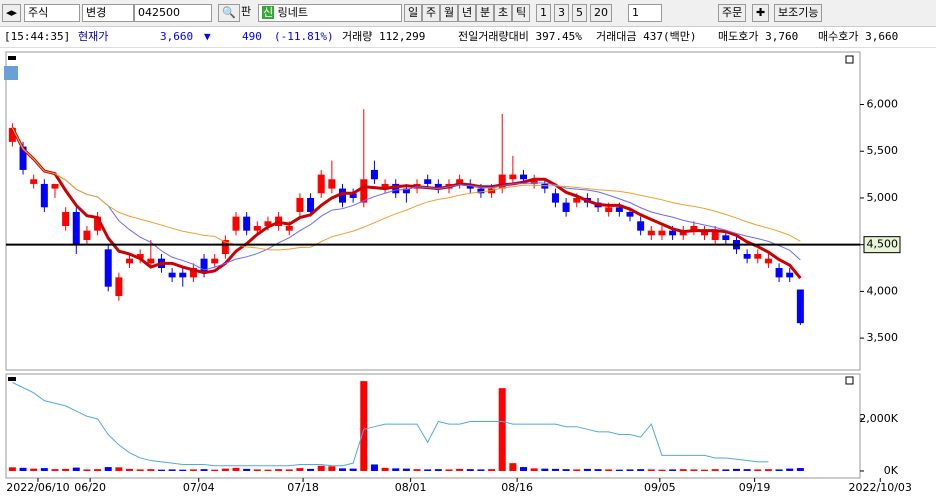 The width and height of the screenshot is (936, 496). Describe the element at coordinates (199, 487) in the screenshot. I see `x-tick-label: 07/04` at that location.